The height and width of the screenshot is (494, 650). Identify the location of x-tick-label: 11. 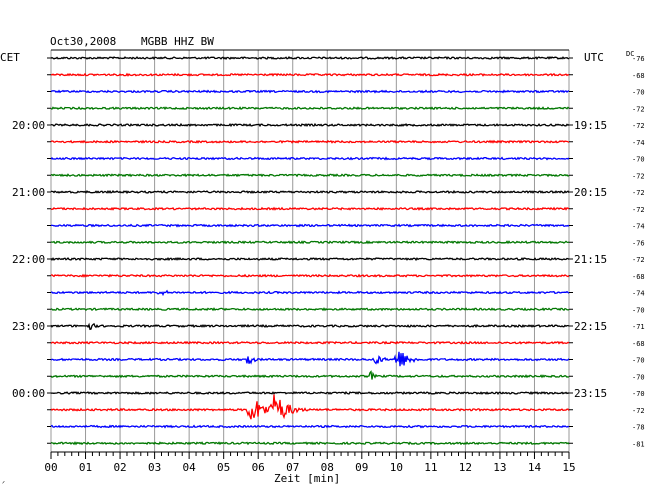
(430, 467).